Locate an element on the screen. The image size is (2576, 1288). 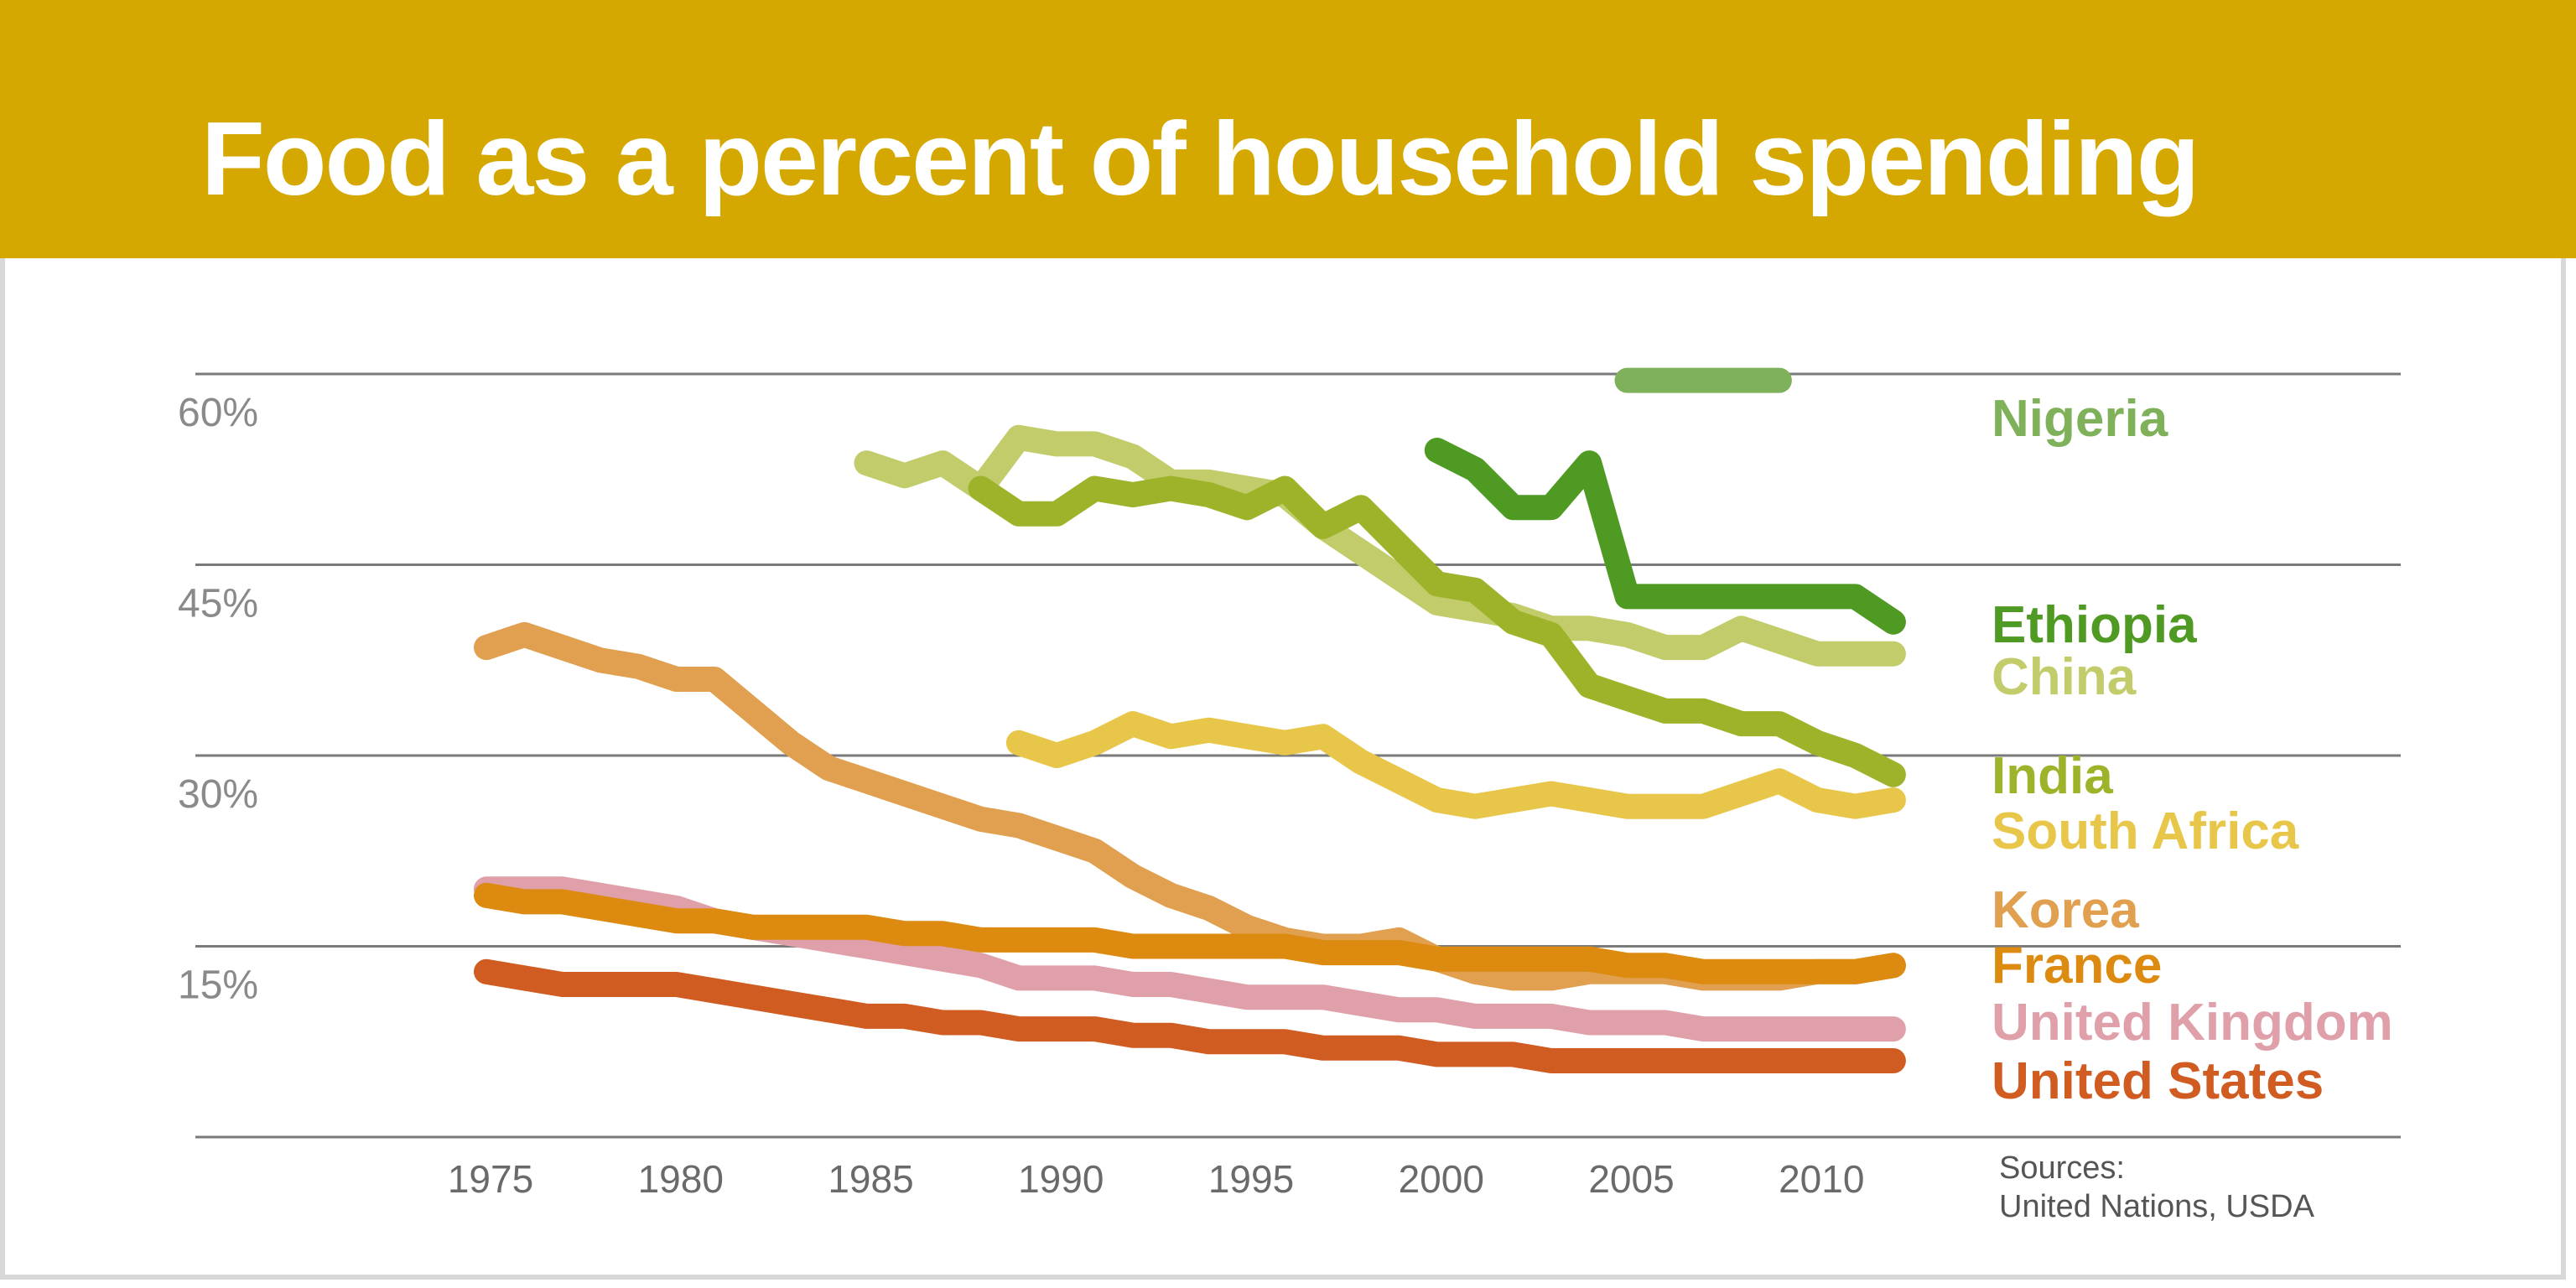
x-tick-label: 2000 is located at coordinates (1441, 1179).